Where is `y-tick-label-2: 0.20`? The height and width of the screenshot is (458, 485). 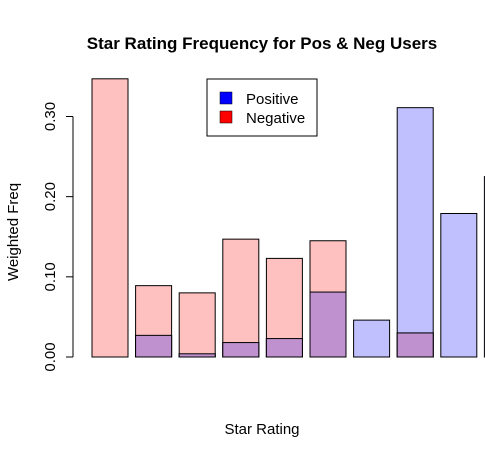 y-tick-label-2: 0.20 is located at coordinates (50, 196).